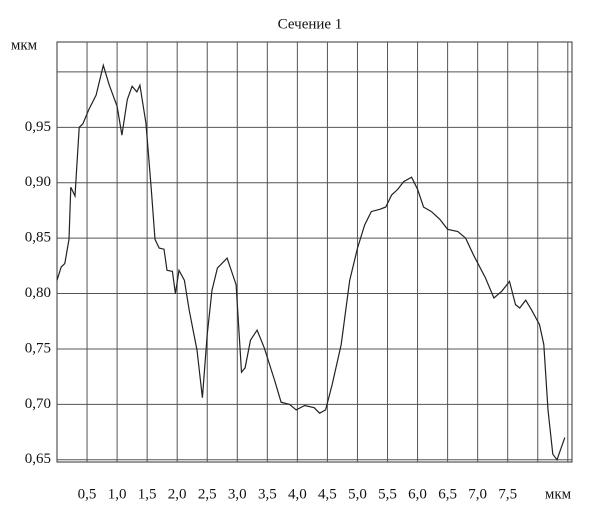 The height and width of the screenshot is (521, 601). What do you see at coordinates (38, 127) in the screenshot?
I see `y-tick-label: 0,95` at bounding box center [38, 127].